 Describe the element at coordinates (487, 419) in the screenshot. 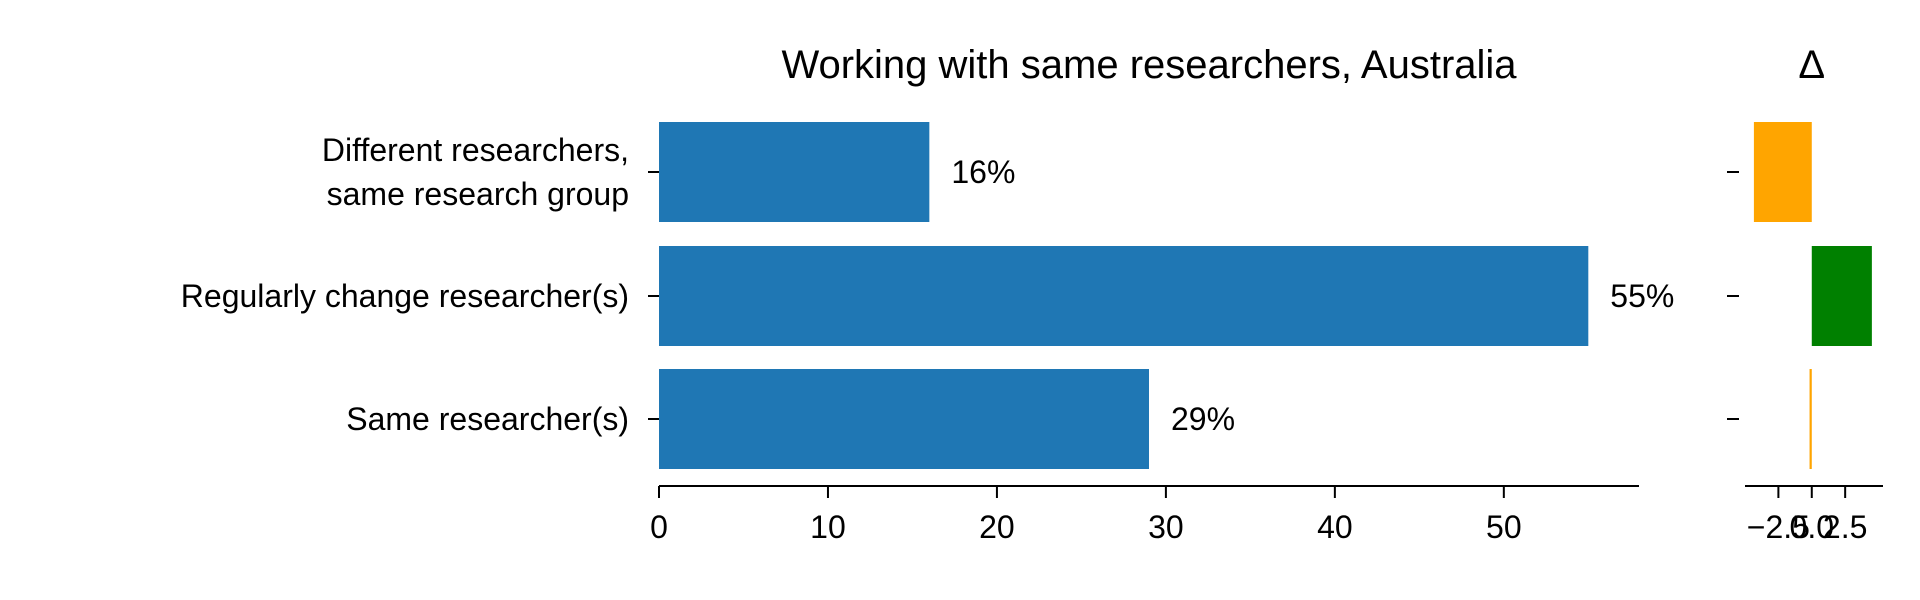

I see `category-label: Same researcher(s)` at that location.